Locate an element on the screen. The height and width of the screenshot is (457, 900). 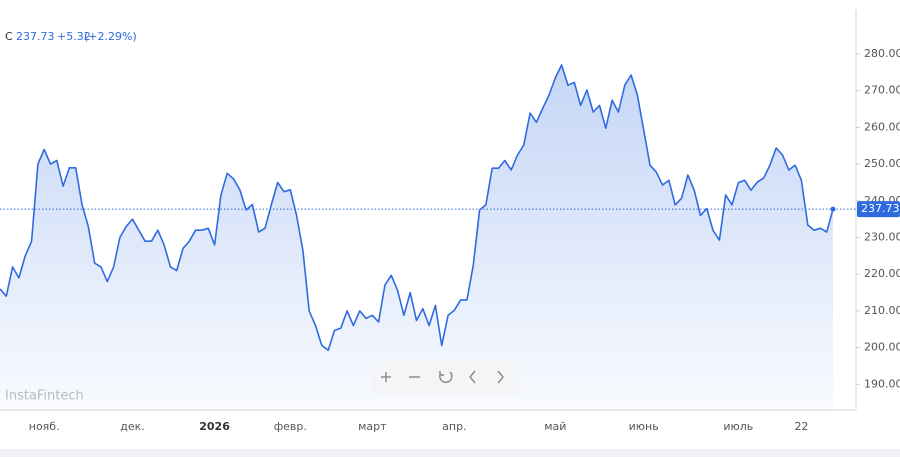
last-price: 237.73 is located at coordinates (35, 36).